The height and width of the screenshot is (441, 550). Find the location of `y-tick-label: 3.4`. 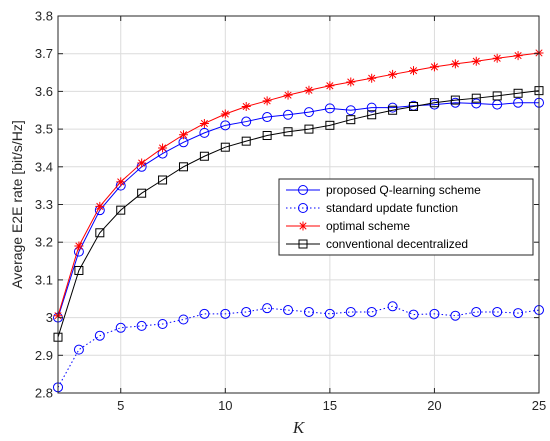

y-tick-label: 3.4 is located at coordinates (44, 166).